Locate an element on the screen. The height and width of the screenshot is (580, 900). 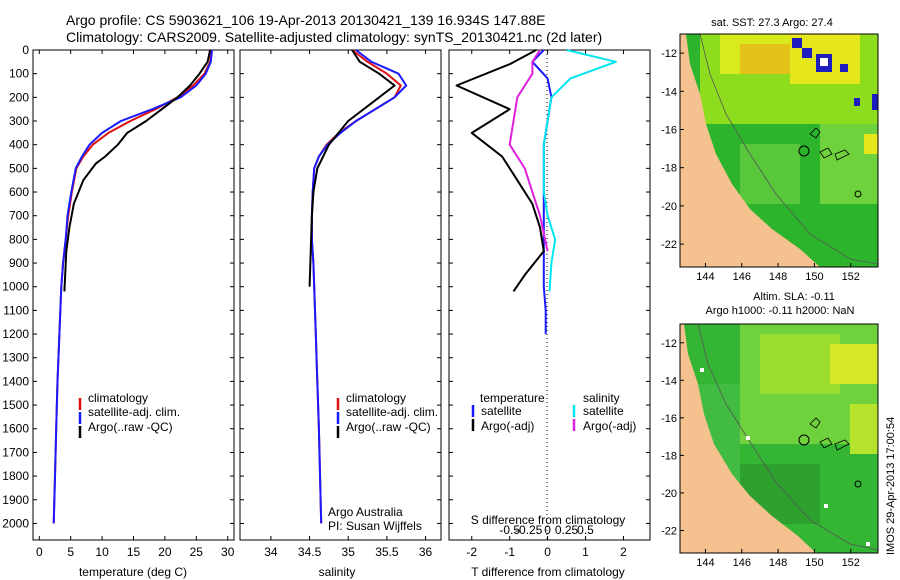
sla-map-frame is located at coordinates (779, 438).